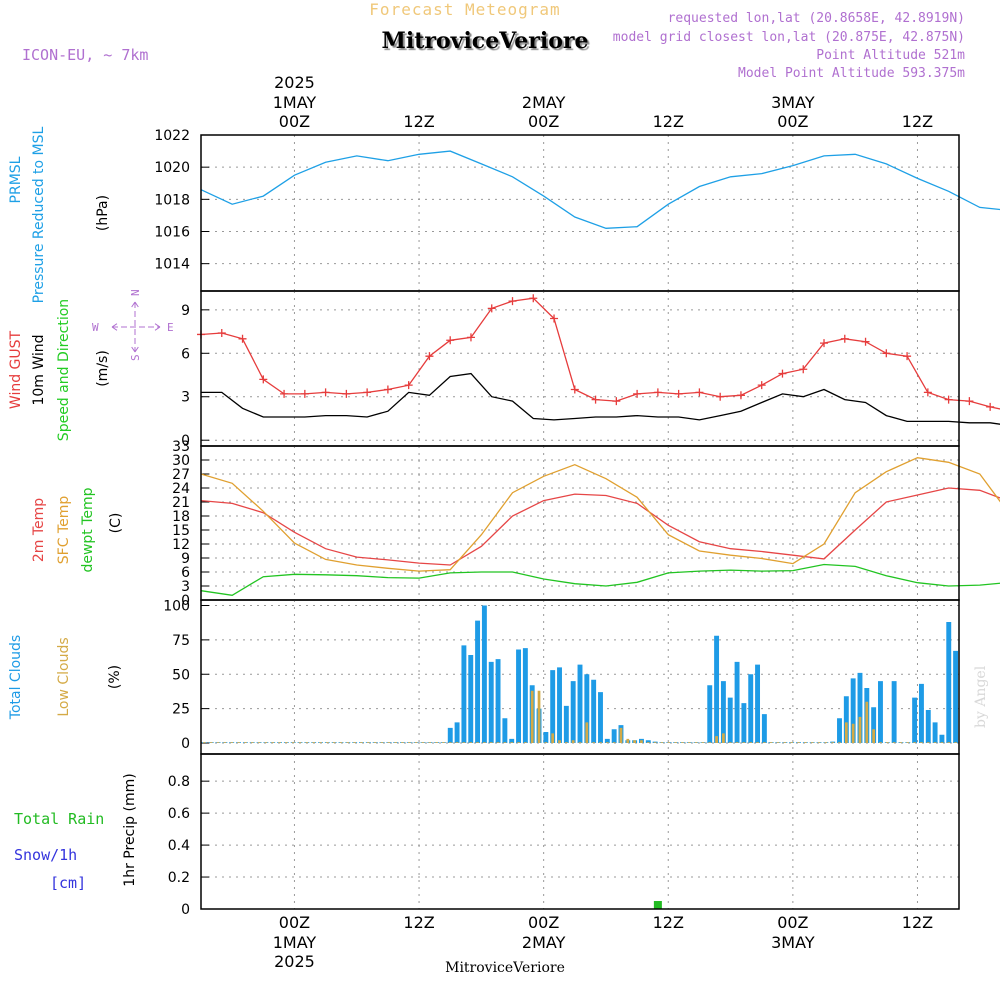 The height and width of the screenshot is (1000, 1000). I want to click on series-2m-temp, so click(600, 526).